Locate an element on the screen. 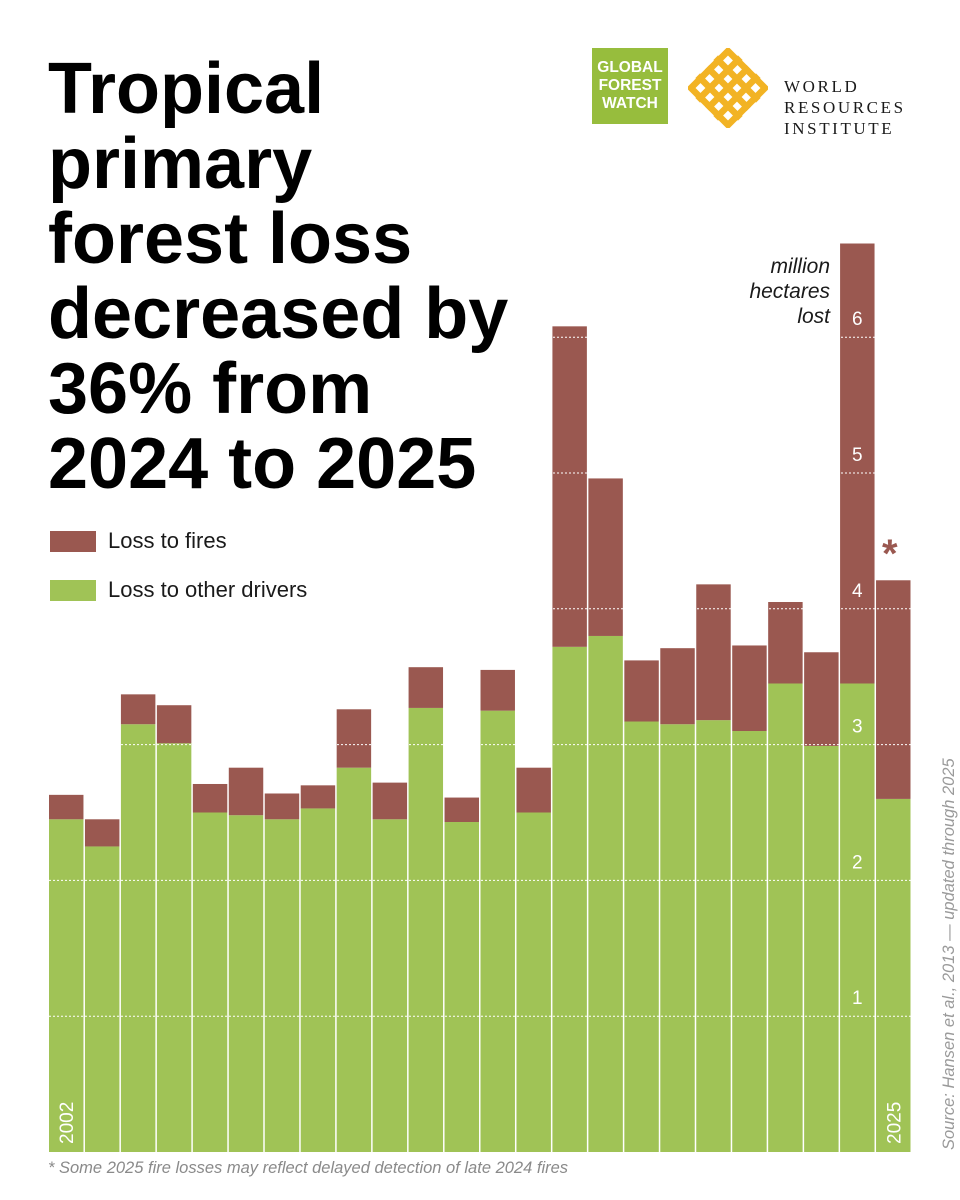 This screenshot has height=1200, width=960. chart-legend: Loss to fires Loss to other drivers is located at coordinates (178, 574).